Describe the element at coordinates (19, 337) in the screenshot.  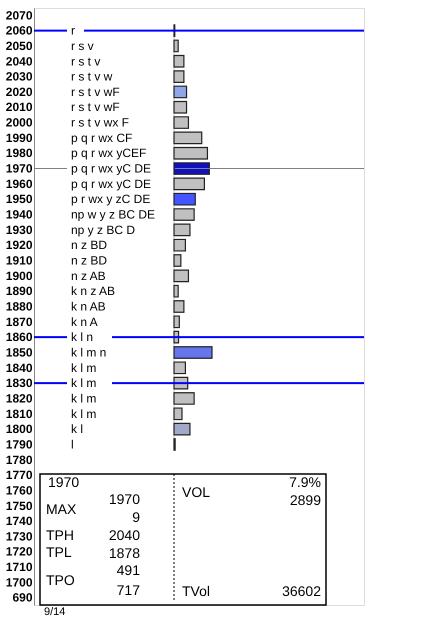
I see `y-tick-label: 1860` at that location.